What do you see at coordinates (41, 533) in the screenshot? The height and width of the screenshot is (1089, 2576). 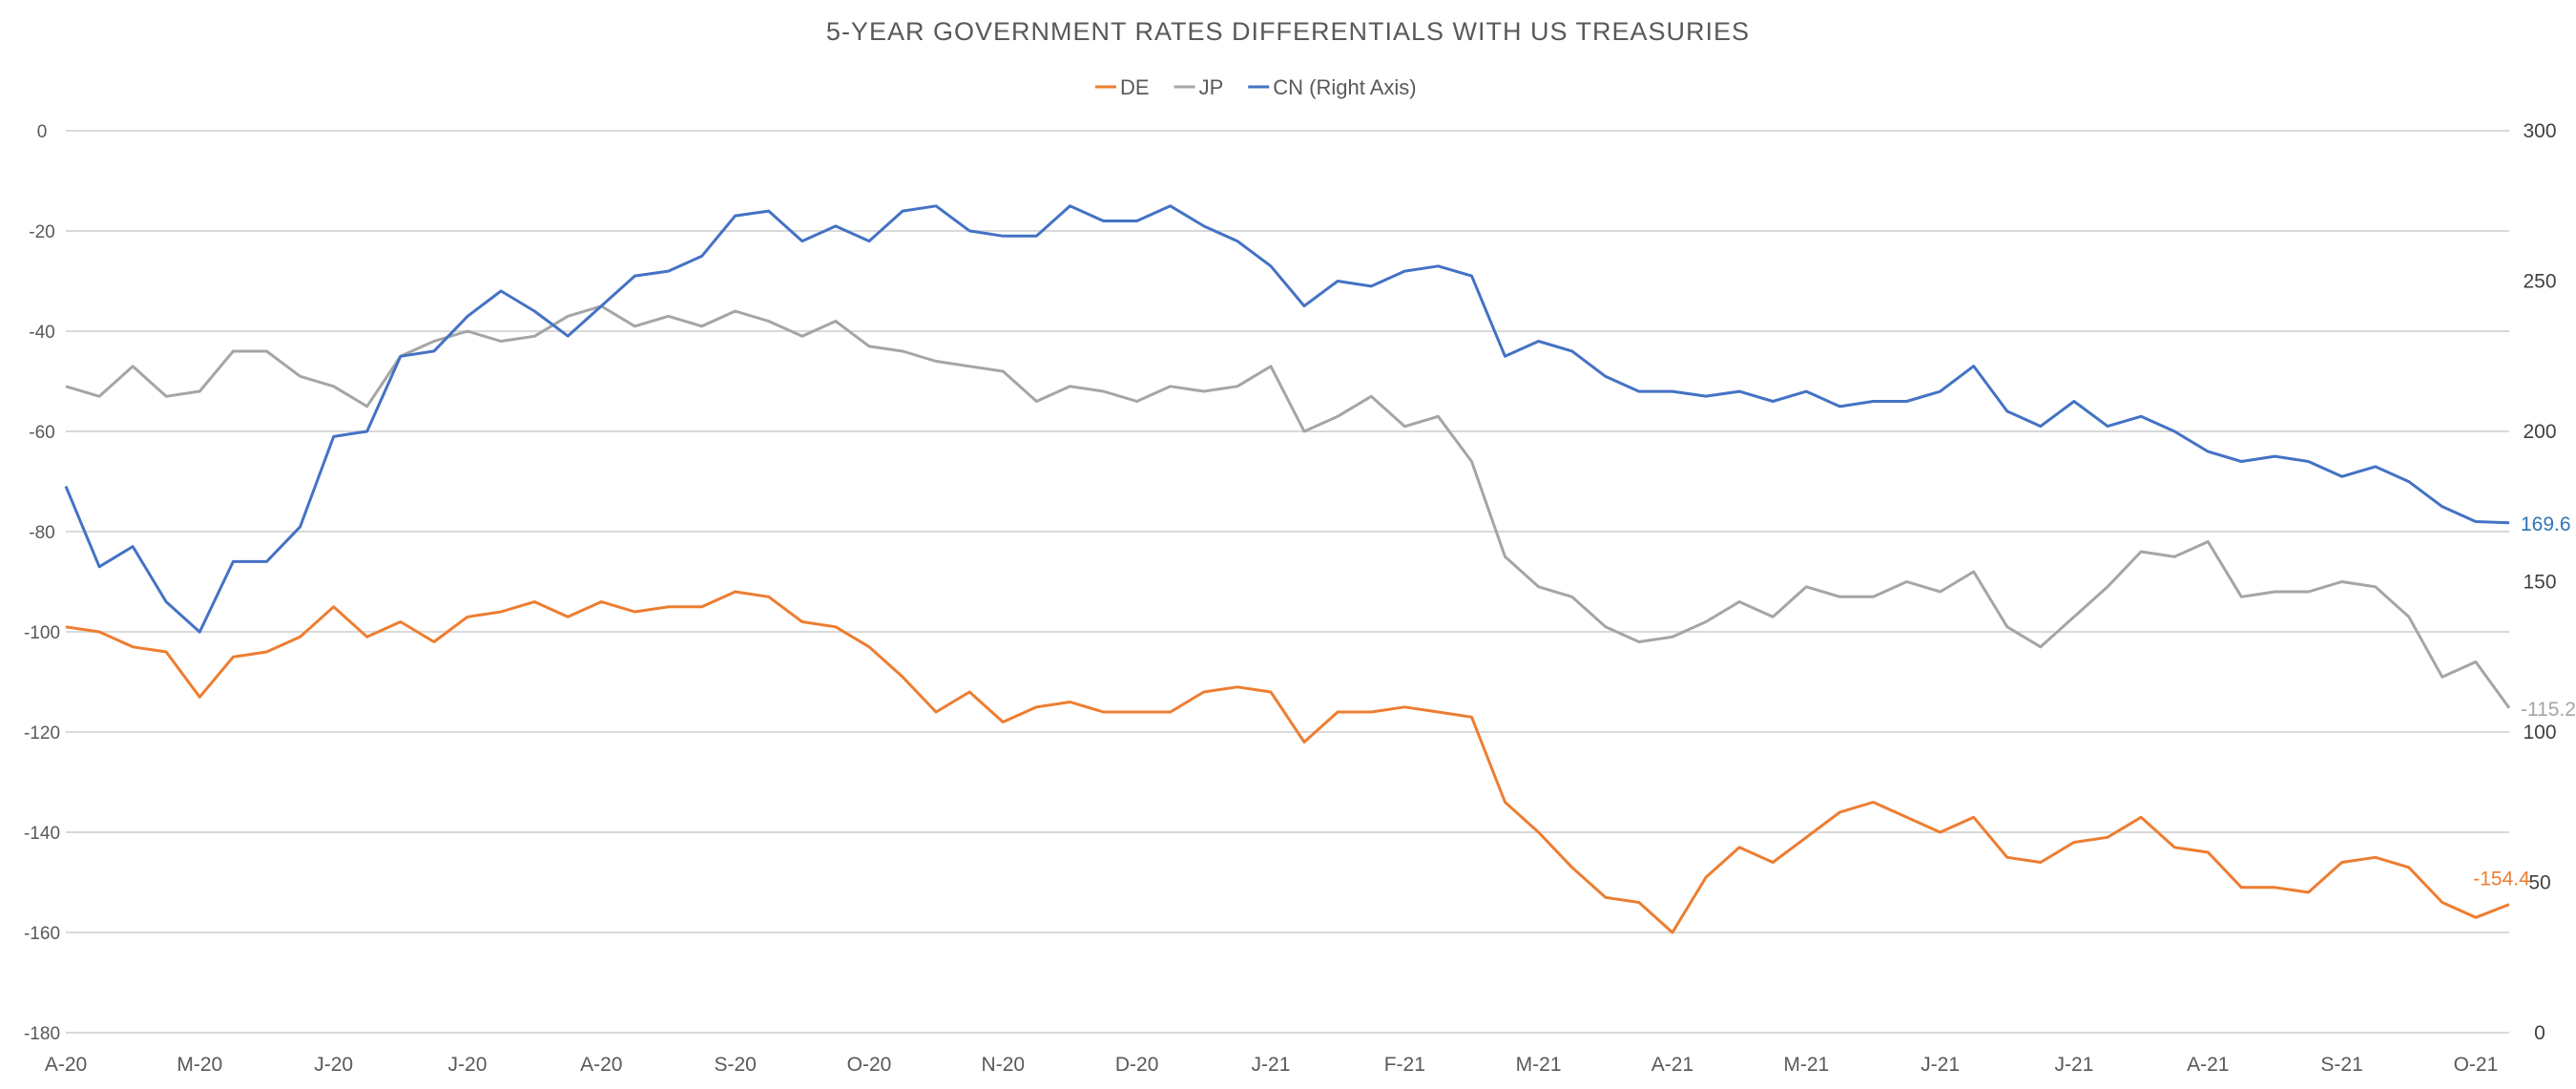 I see `left-axis-tick-label: -80` at bounding box center [41, 533].